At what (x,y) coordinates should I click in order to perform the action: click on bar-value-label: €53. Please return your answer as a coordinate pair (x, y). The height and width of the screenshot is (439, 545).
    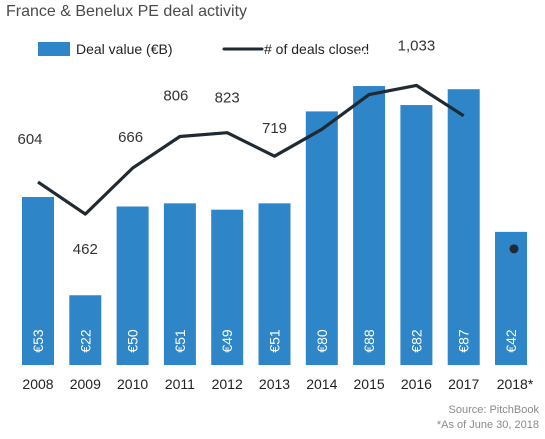
    Looking at the image, I should click on (38, 341).